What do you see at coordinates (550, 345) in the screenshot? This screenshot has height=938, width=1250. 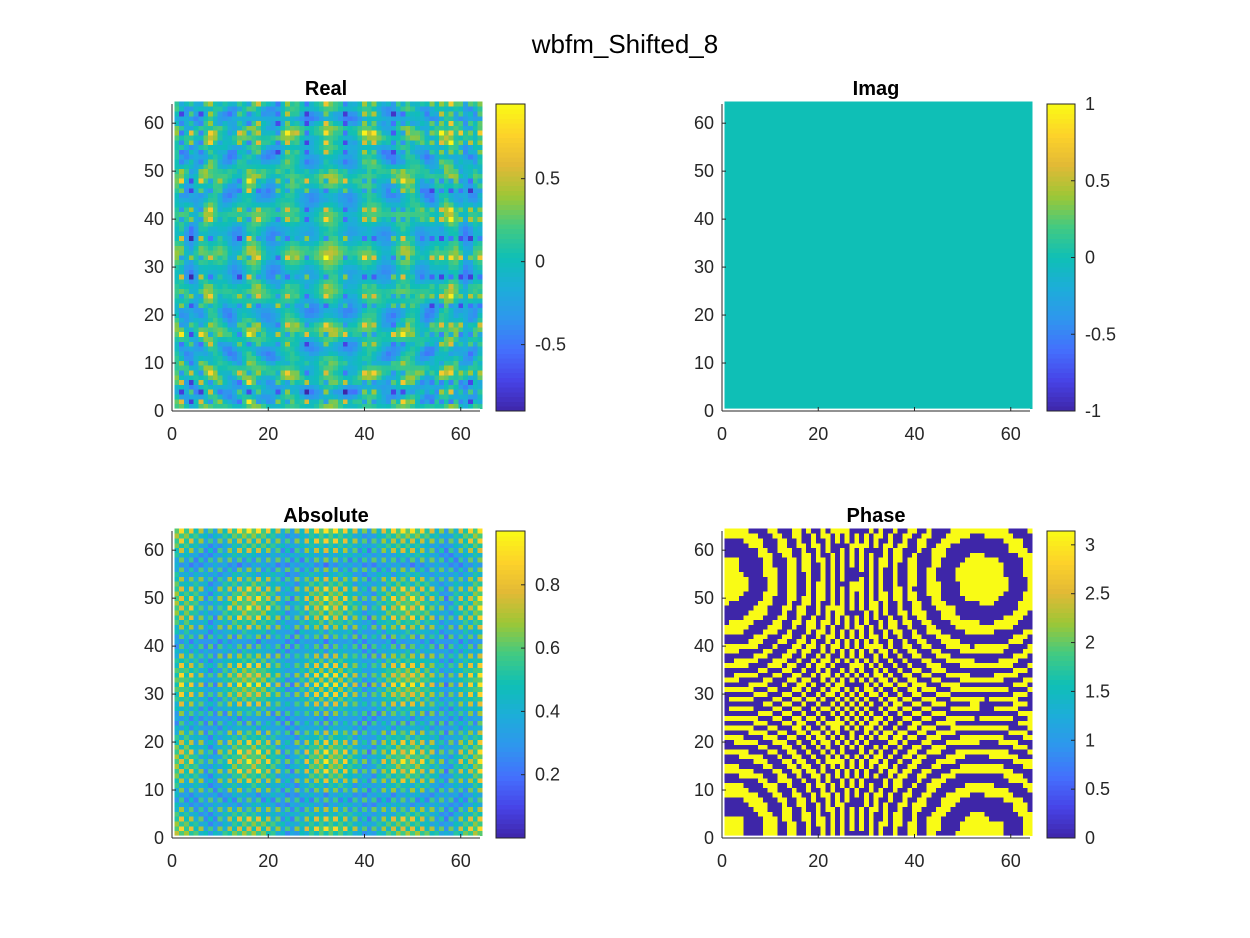 I see `colorbar-tick-label: -0.5` at bounding box center [550, 345].